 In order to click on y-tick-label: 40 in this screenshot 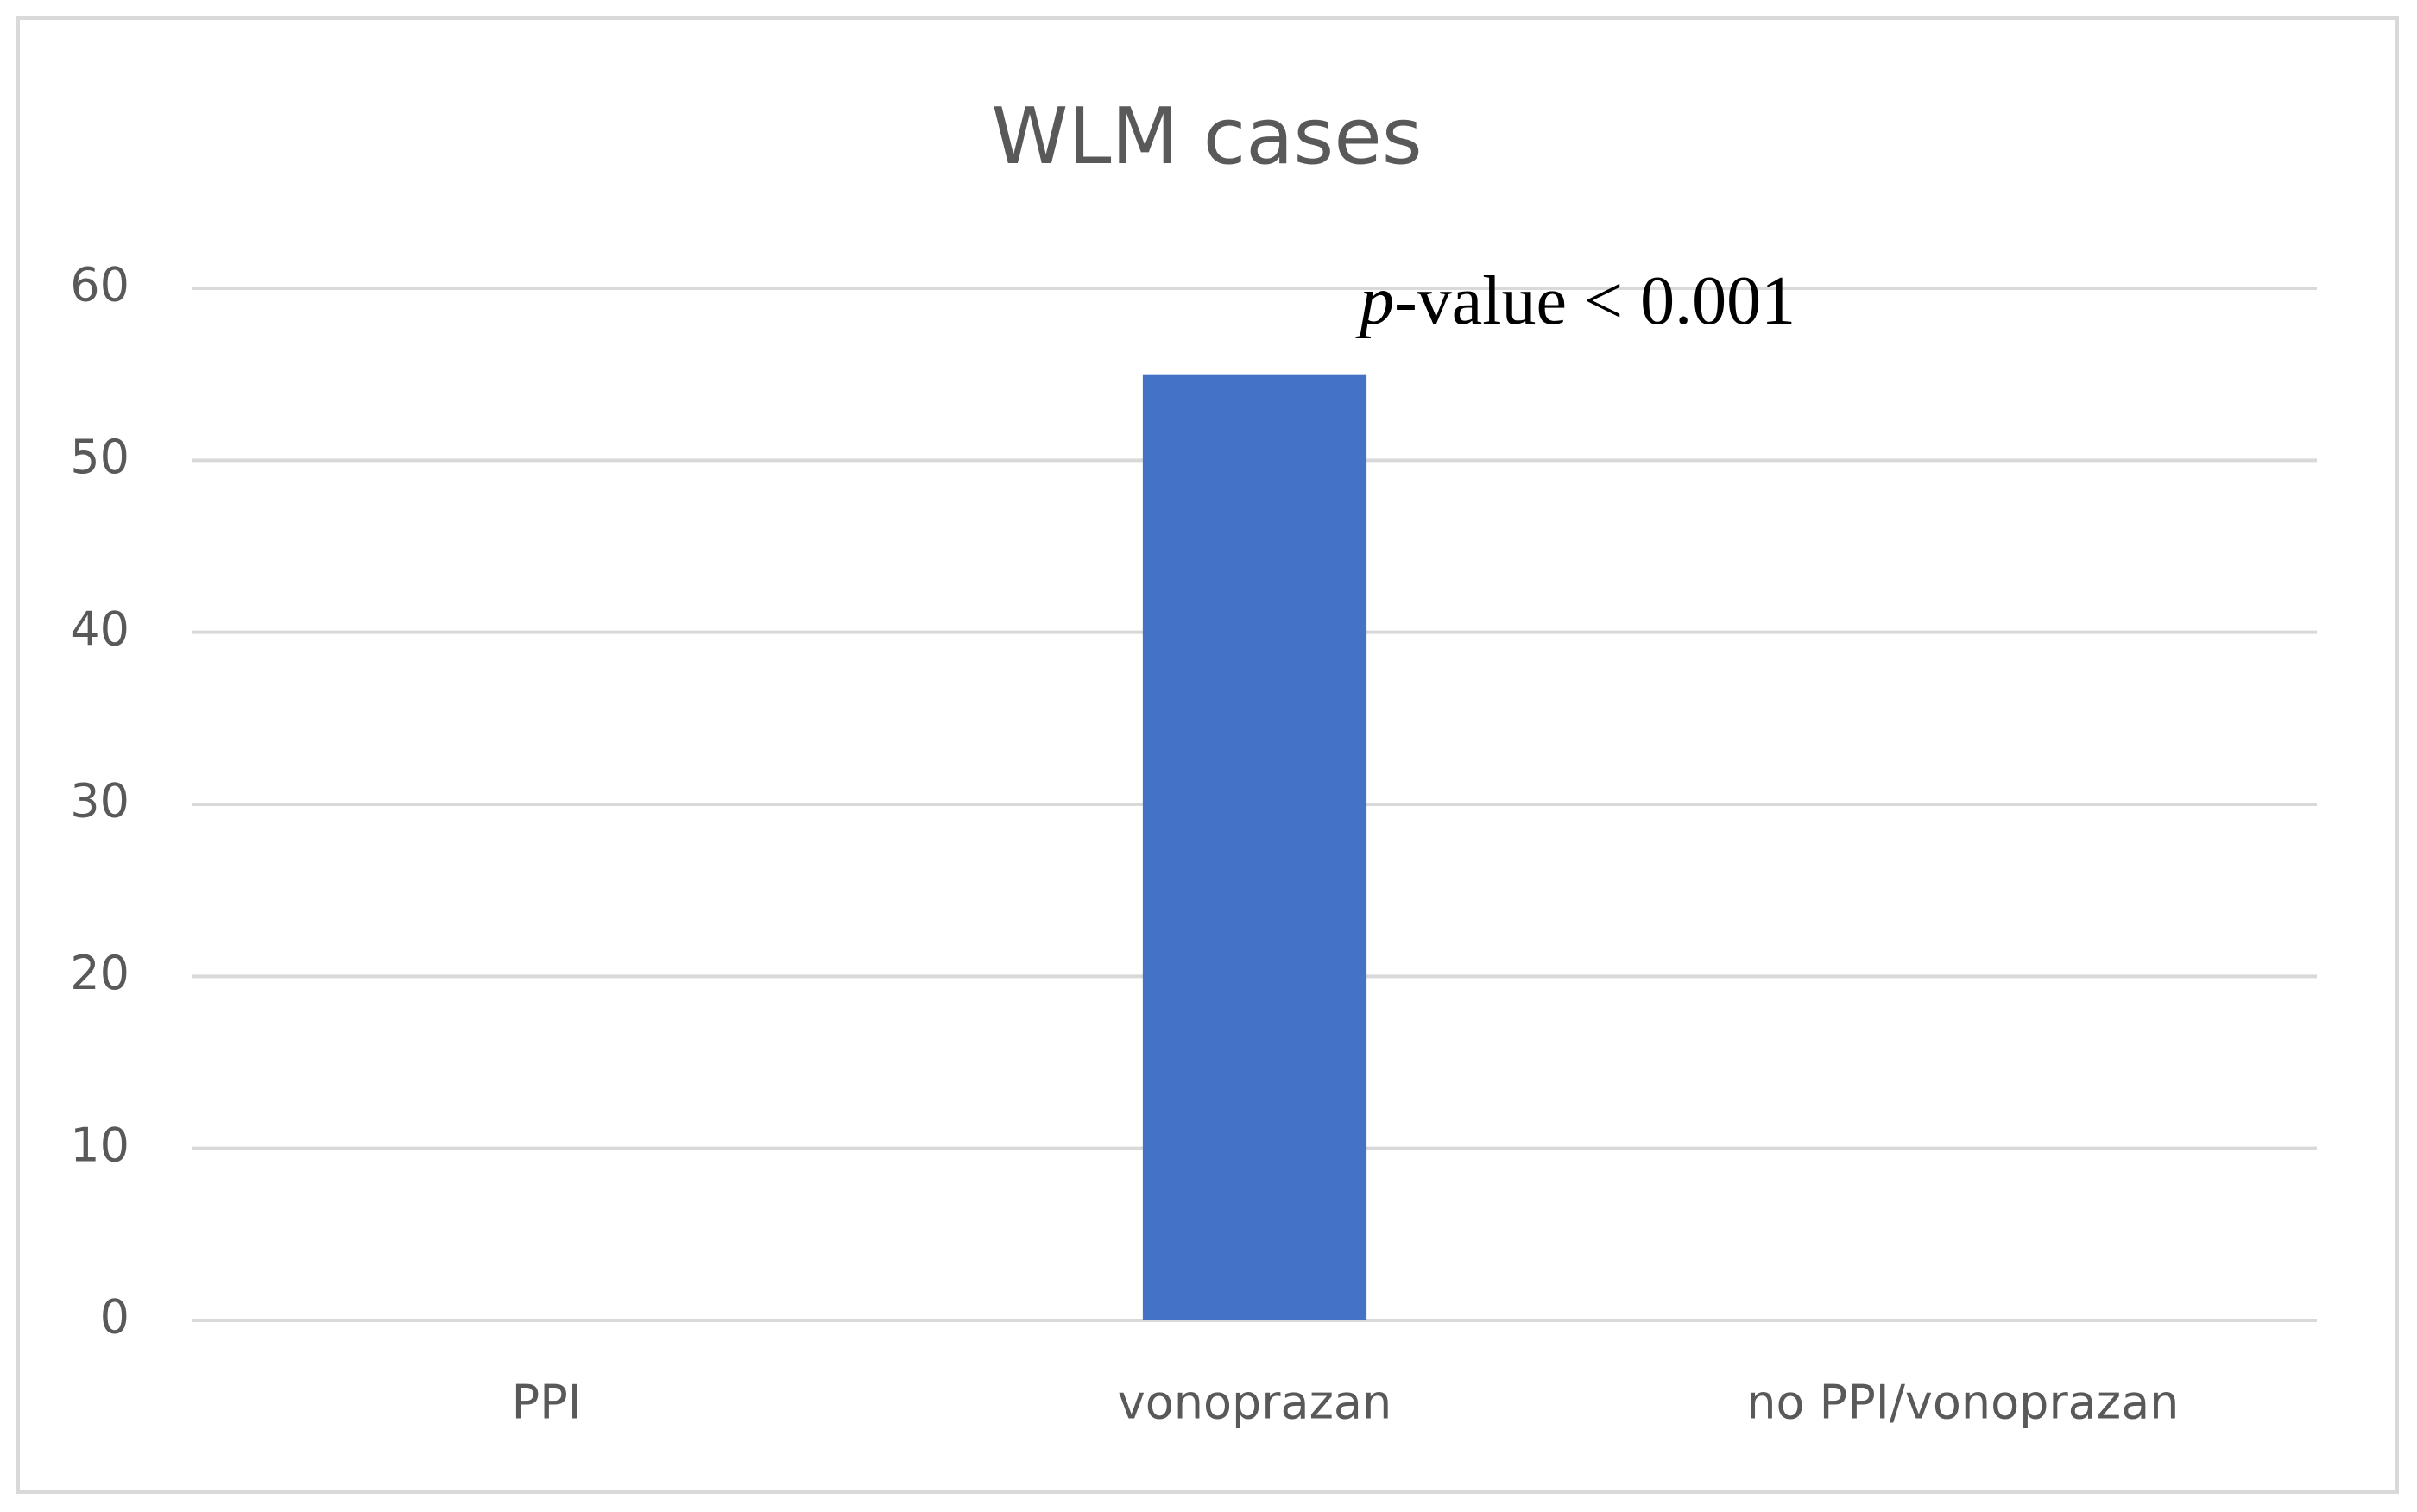, I will do `click(99, 629)`.